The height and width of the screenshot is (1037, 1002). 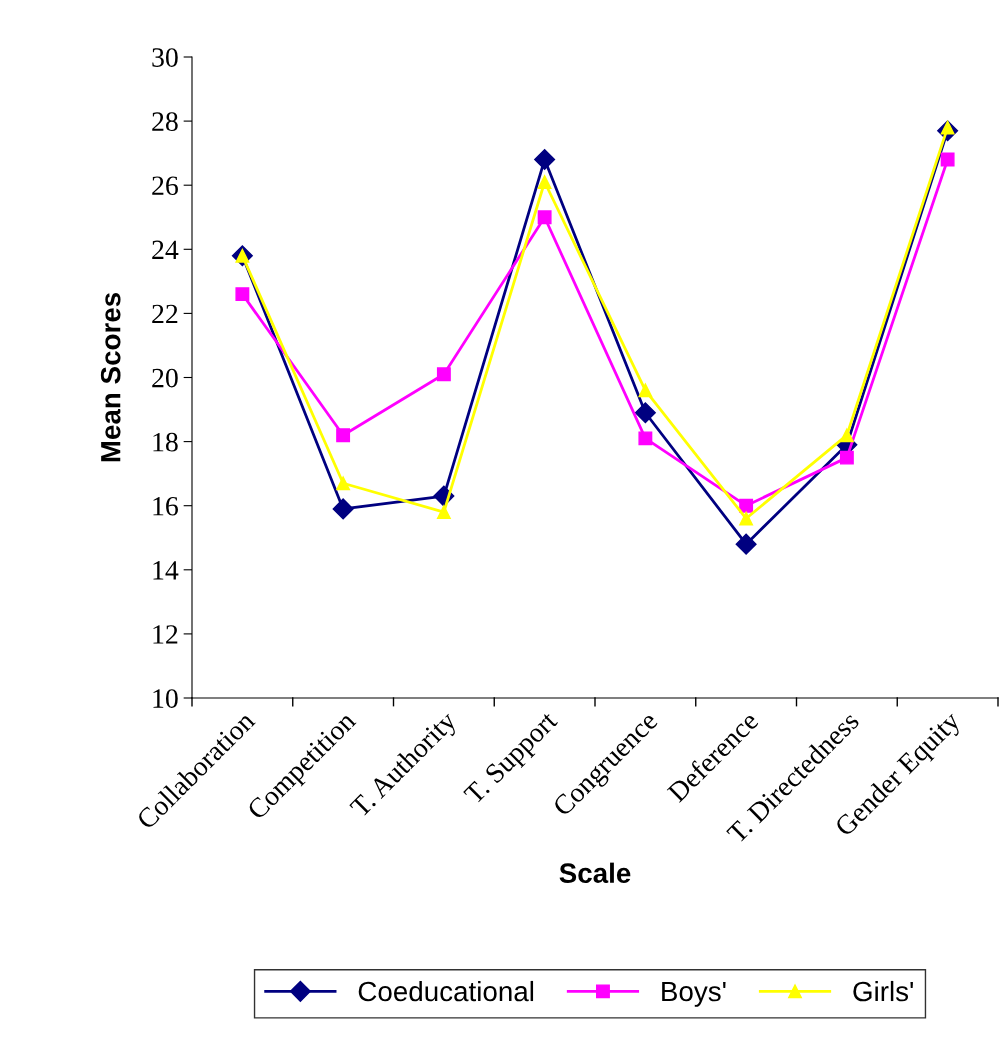 What do you see at coordinates (446, 991) in the screenshot?
I see `legend-label: Coeducational` at bounding box center [446, 991].